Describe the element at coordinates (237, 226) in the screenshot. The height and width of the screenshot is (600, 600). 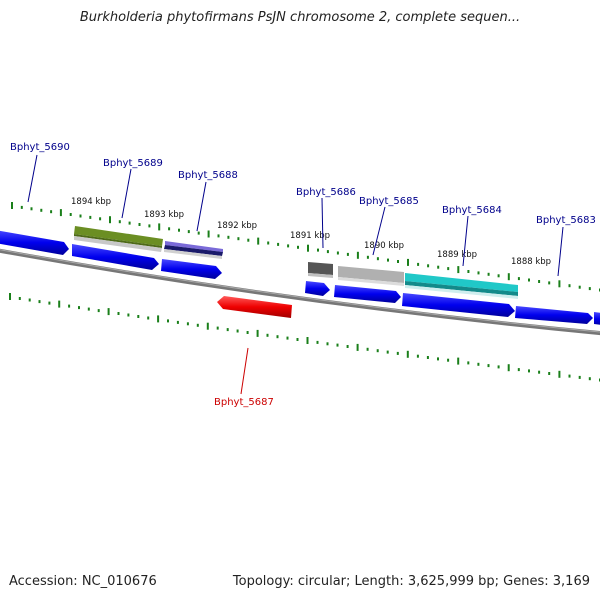
I see `kbp-label: 1892 kbp` at that location.